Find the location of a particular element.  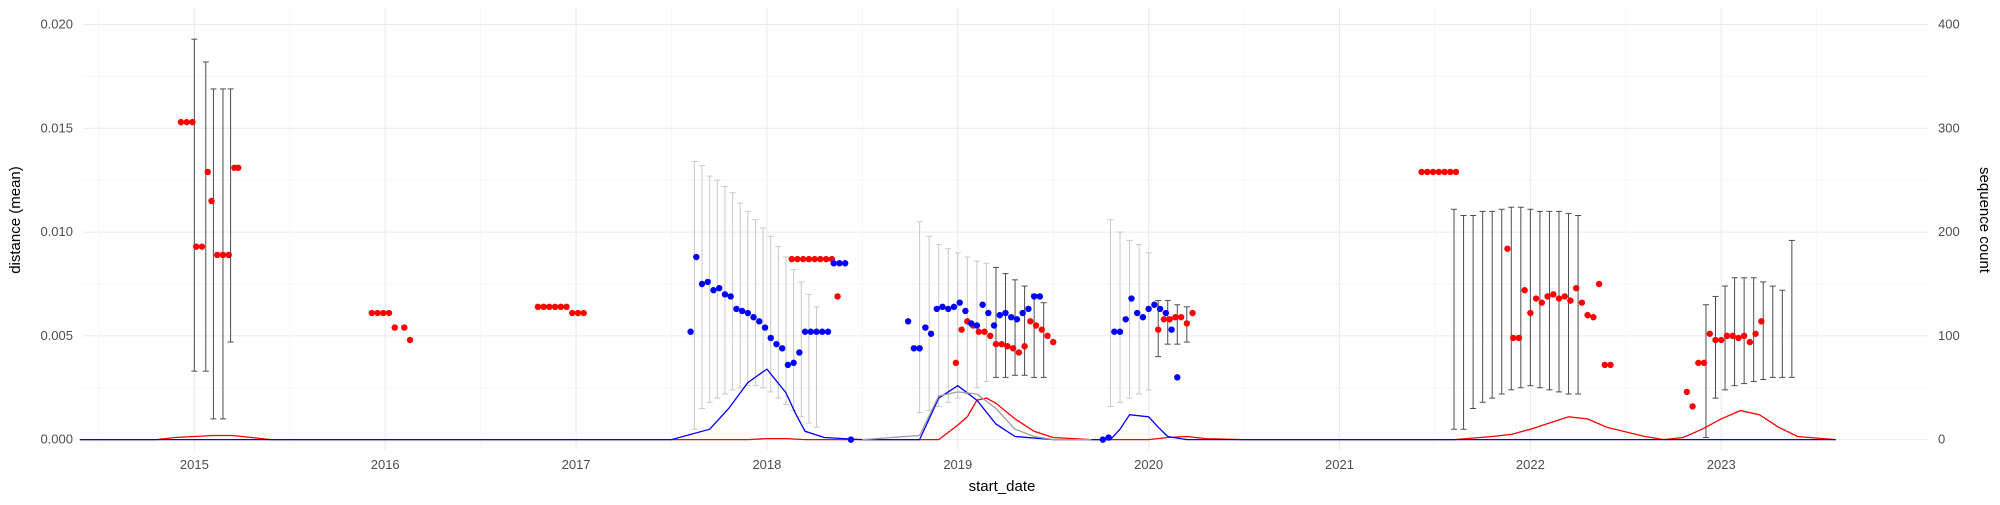

y-tick-label: 0.005 is located at coordinates (56, 335).